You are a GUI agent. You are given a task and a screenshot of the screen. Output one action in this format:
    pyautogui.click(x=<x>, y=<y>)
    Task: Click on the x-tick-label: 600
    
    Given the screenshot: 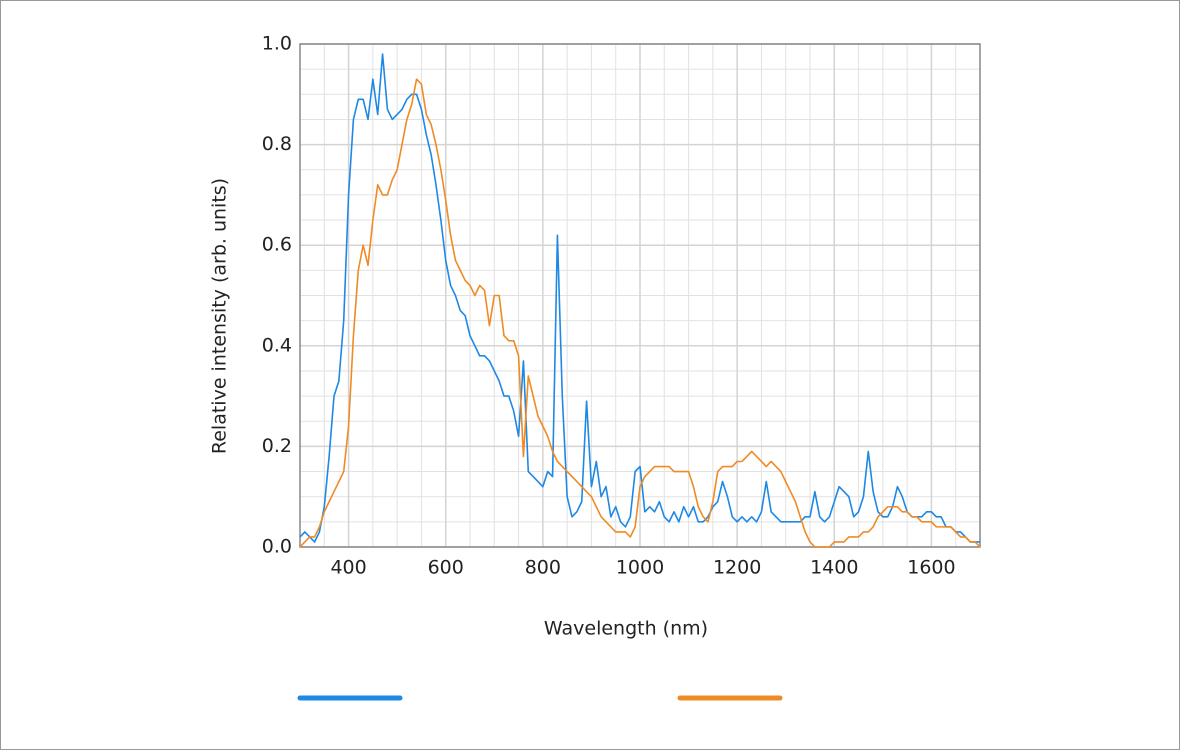 What is the action you would take?
    pyautogui.click(x=446, y=568)
    